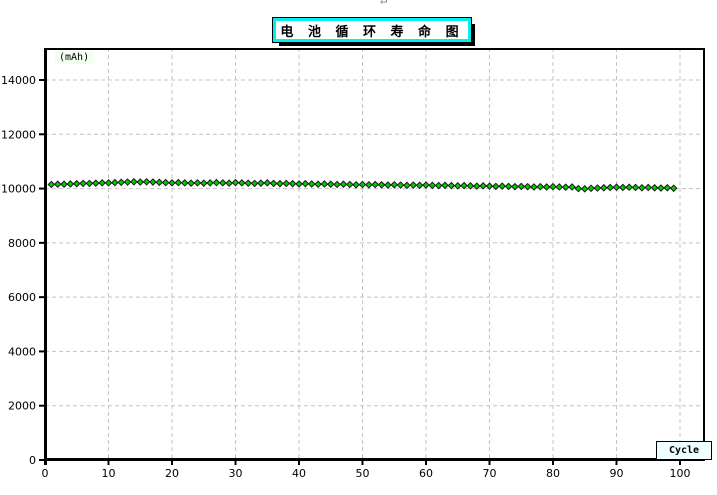 Image resolution: width=717 pixels, height=495 pixels. I want to click on svg-text: 10000, so click(18, 189).